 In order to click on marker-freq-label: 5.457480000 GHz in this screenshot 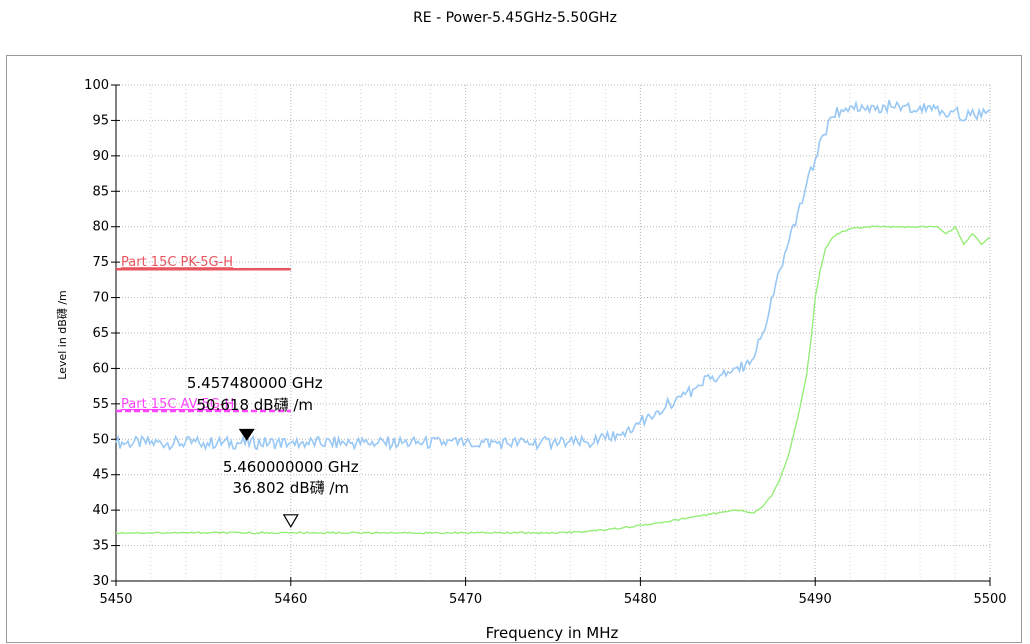, I will do `click(255, 383)`.